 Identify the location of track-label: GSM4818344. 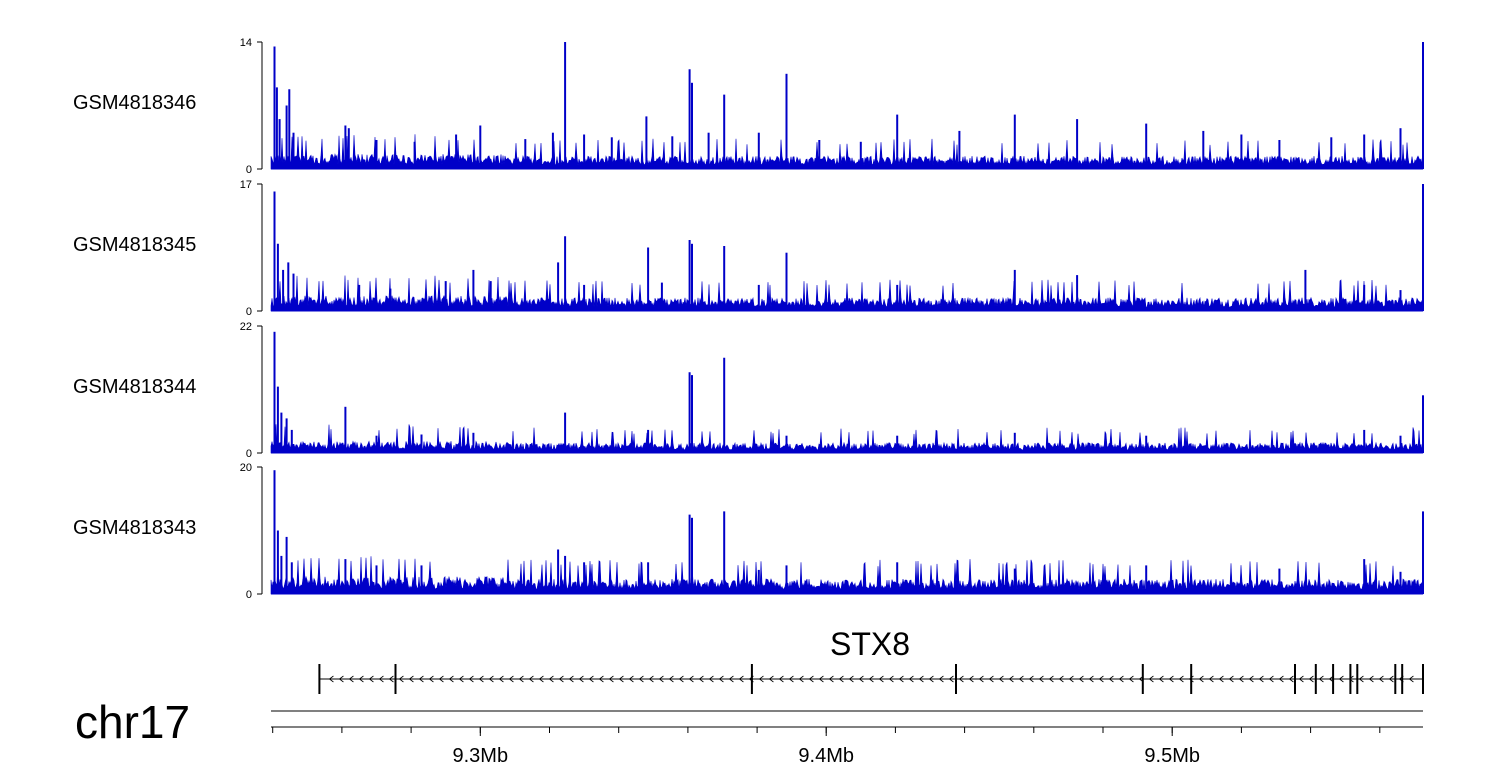
(134, 387).